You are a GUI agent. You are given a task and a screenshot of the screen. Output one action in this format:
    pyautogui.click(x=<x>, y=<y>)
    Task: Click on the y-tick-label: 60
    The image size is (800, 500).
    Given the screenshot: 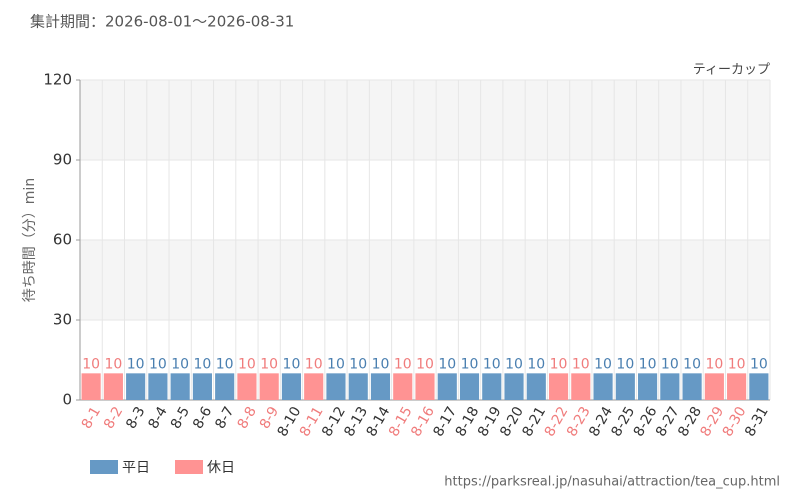 What is the action you would take?
    pyautogui.click(x=62, y=240)
    